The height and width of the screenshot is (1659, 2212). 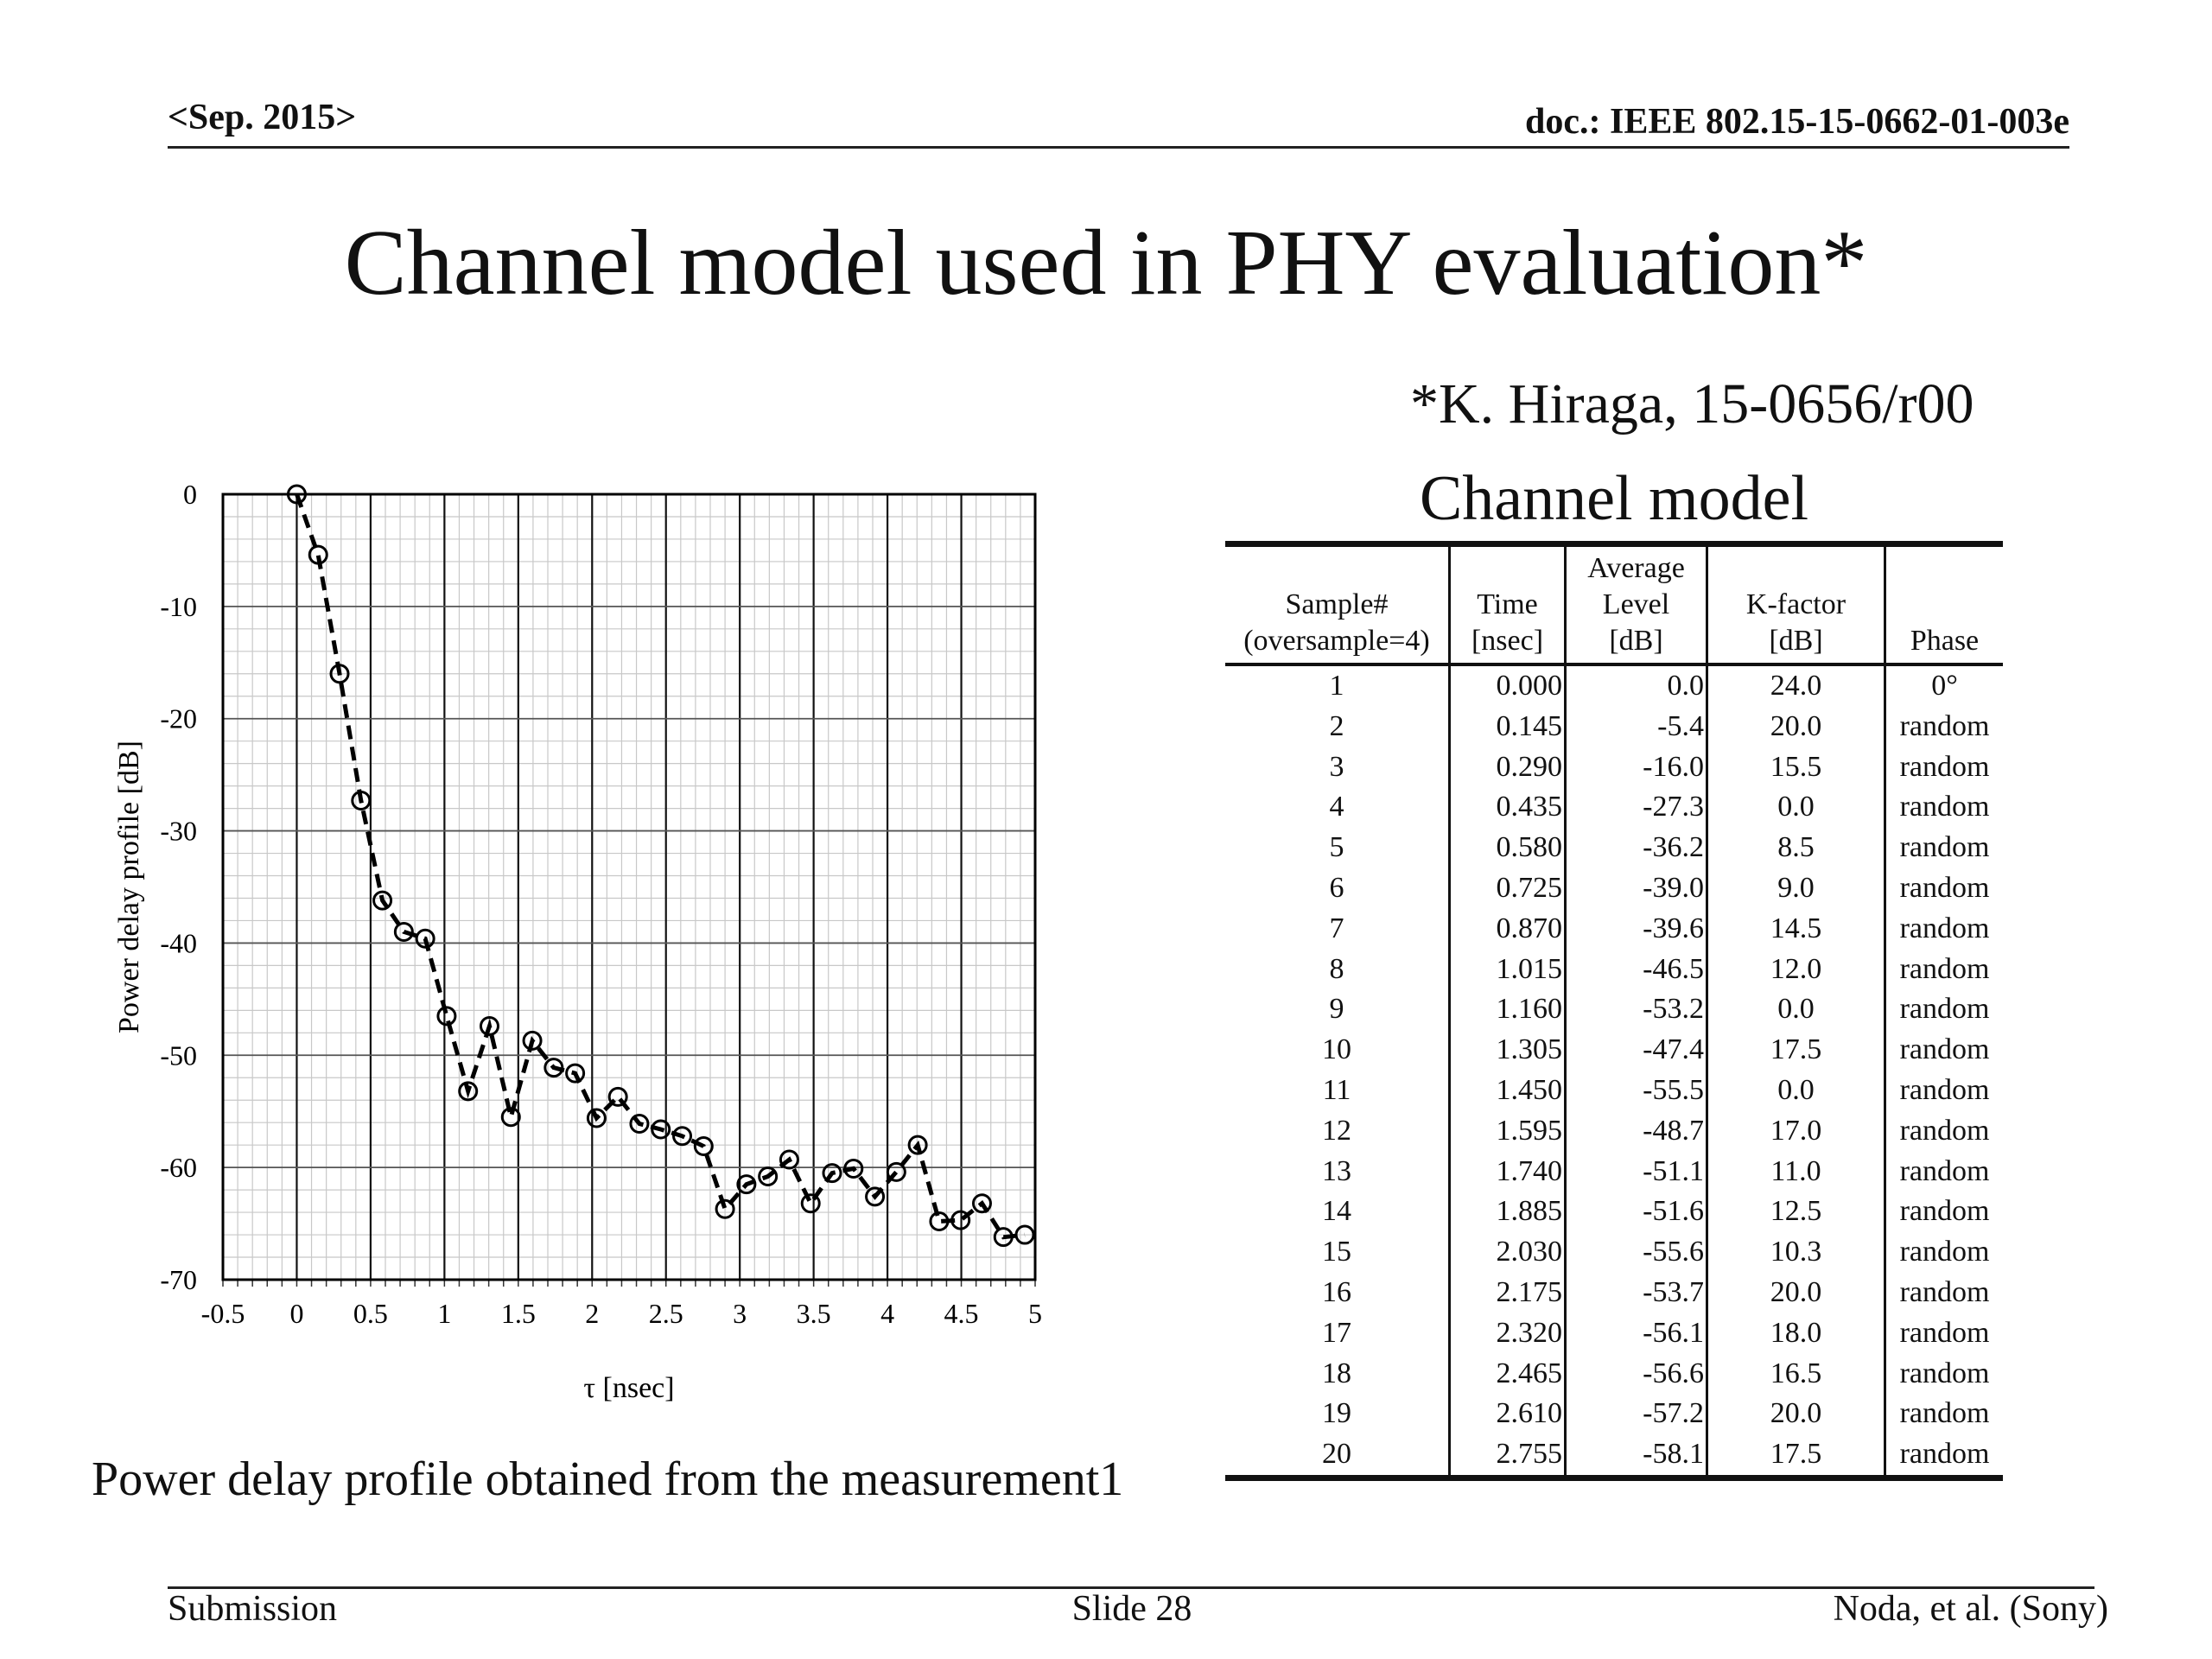 I want to click on table-row: 10 1.305 -47.4 17.5 random, so click(x=1614, y=1050).